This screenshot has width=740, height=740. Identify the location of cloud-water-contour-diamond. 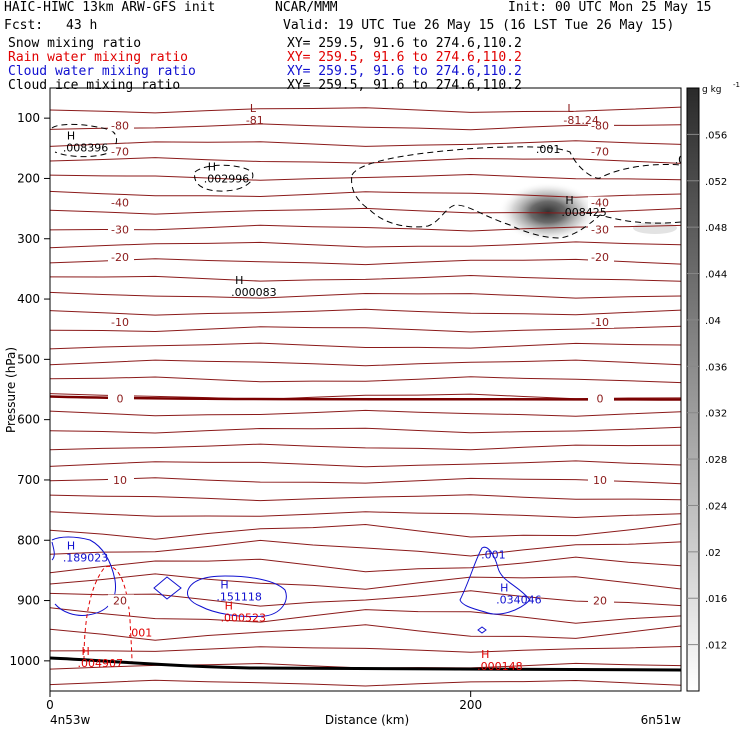
(167, 588).